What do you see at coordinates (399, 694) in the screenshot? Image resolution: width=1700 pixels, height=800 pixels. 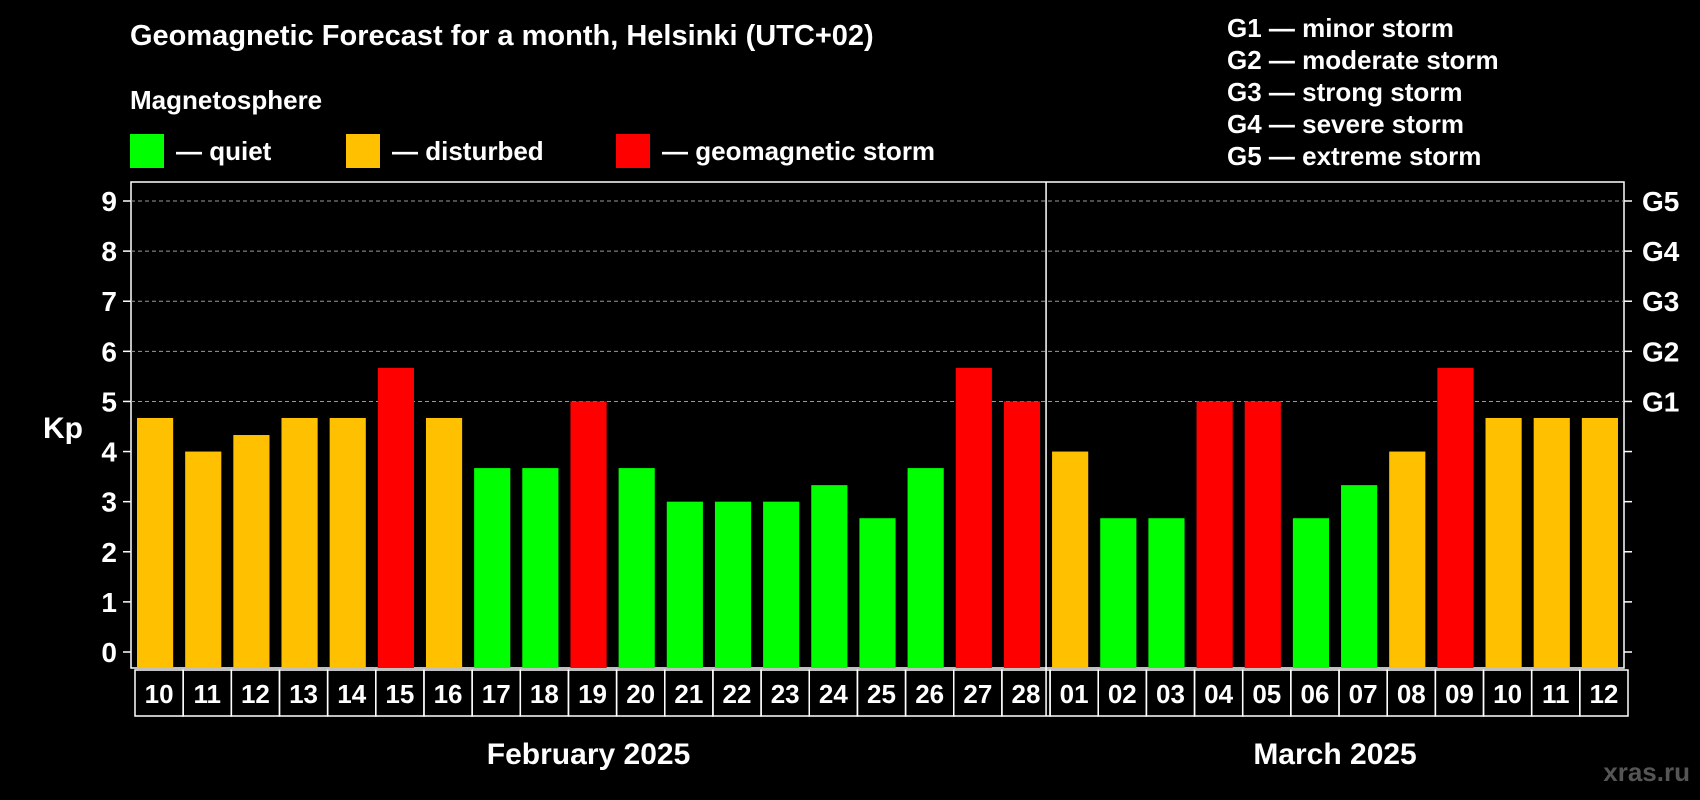 I see `date-label: 15` at bounding box center [399, 694].